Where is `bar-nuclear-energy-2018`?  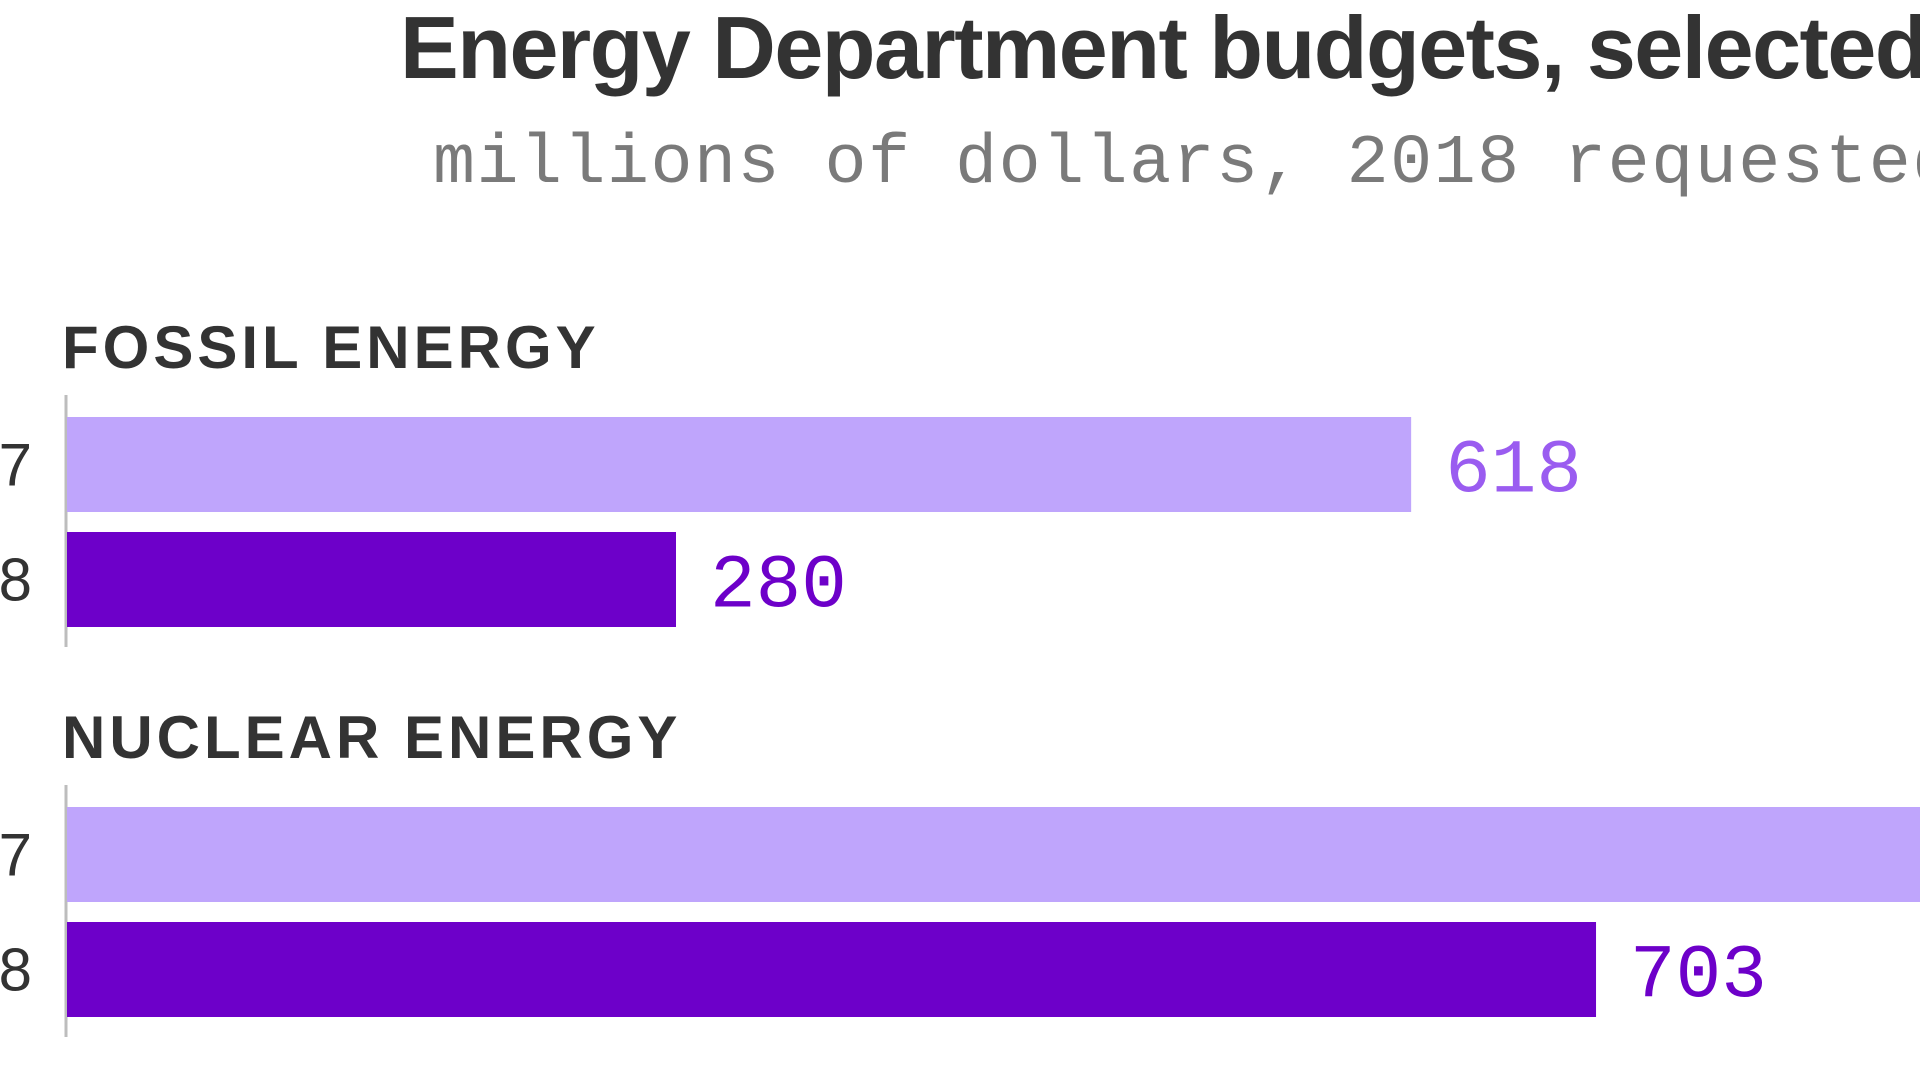
bar-nuclear-energy-2018 is located at coordinates (832, 969).